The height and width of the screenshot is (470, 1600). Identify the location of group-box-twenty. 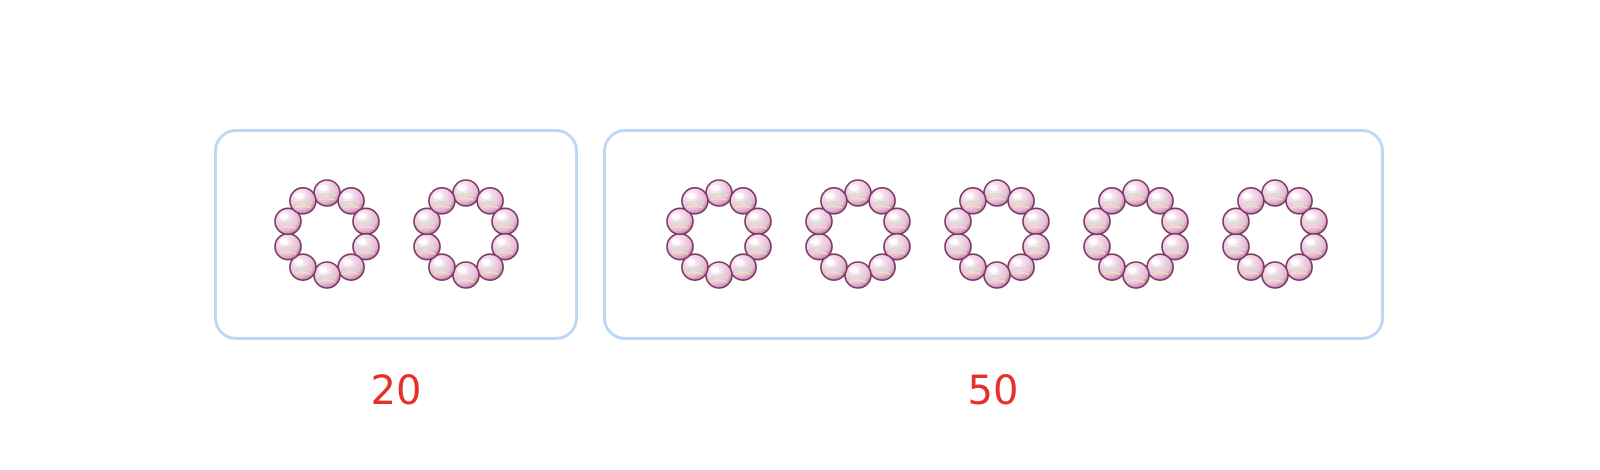
(396, 234).